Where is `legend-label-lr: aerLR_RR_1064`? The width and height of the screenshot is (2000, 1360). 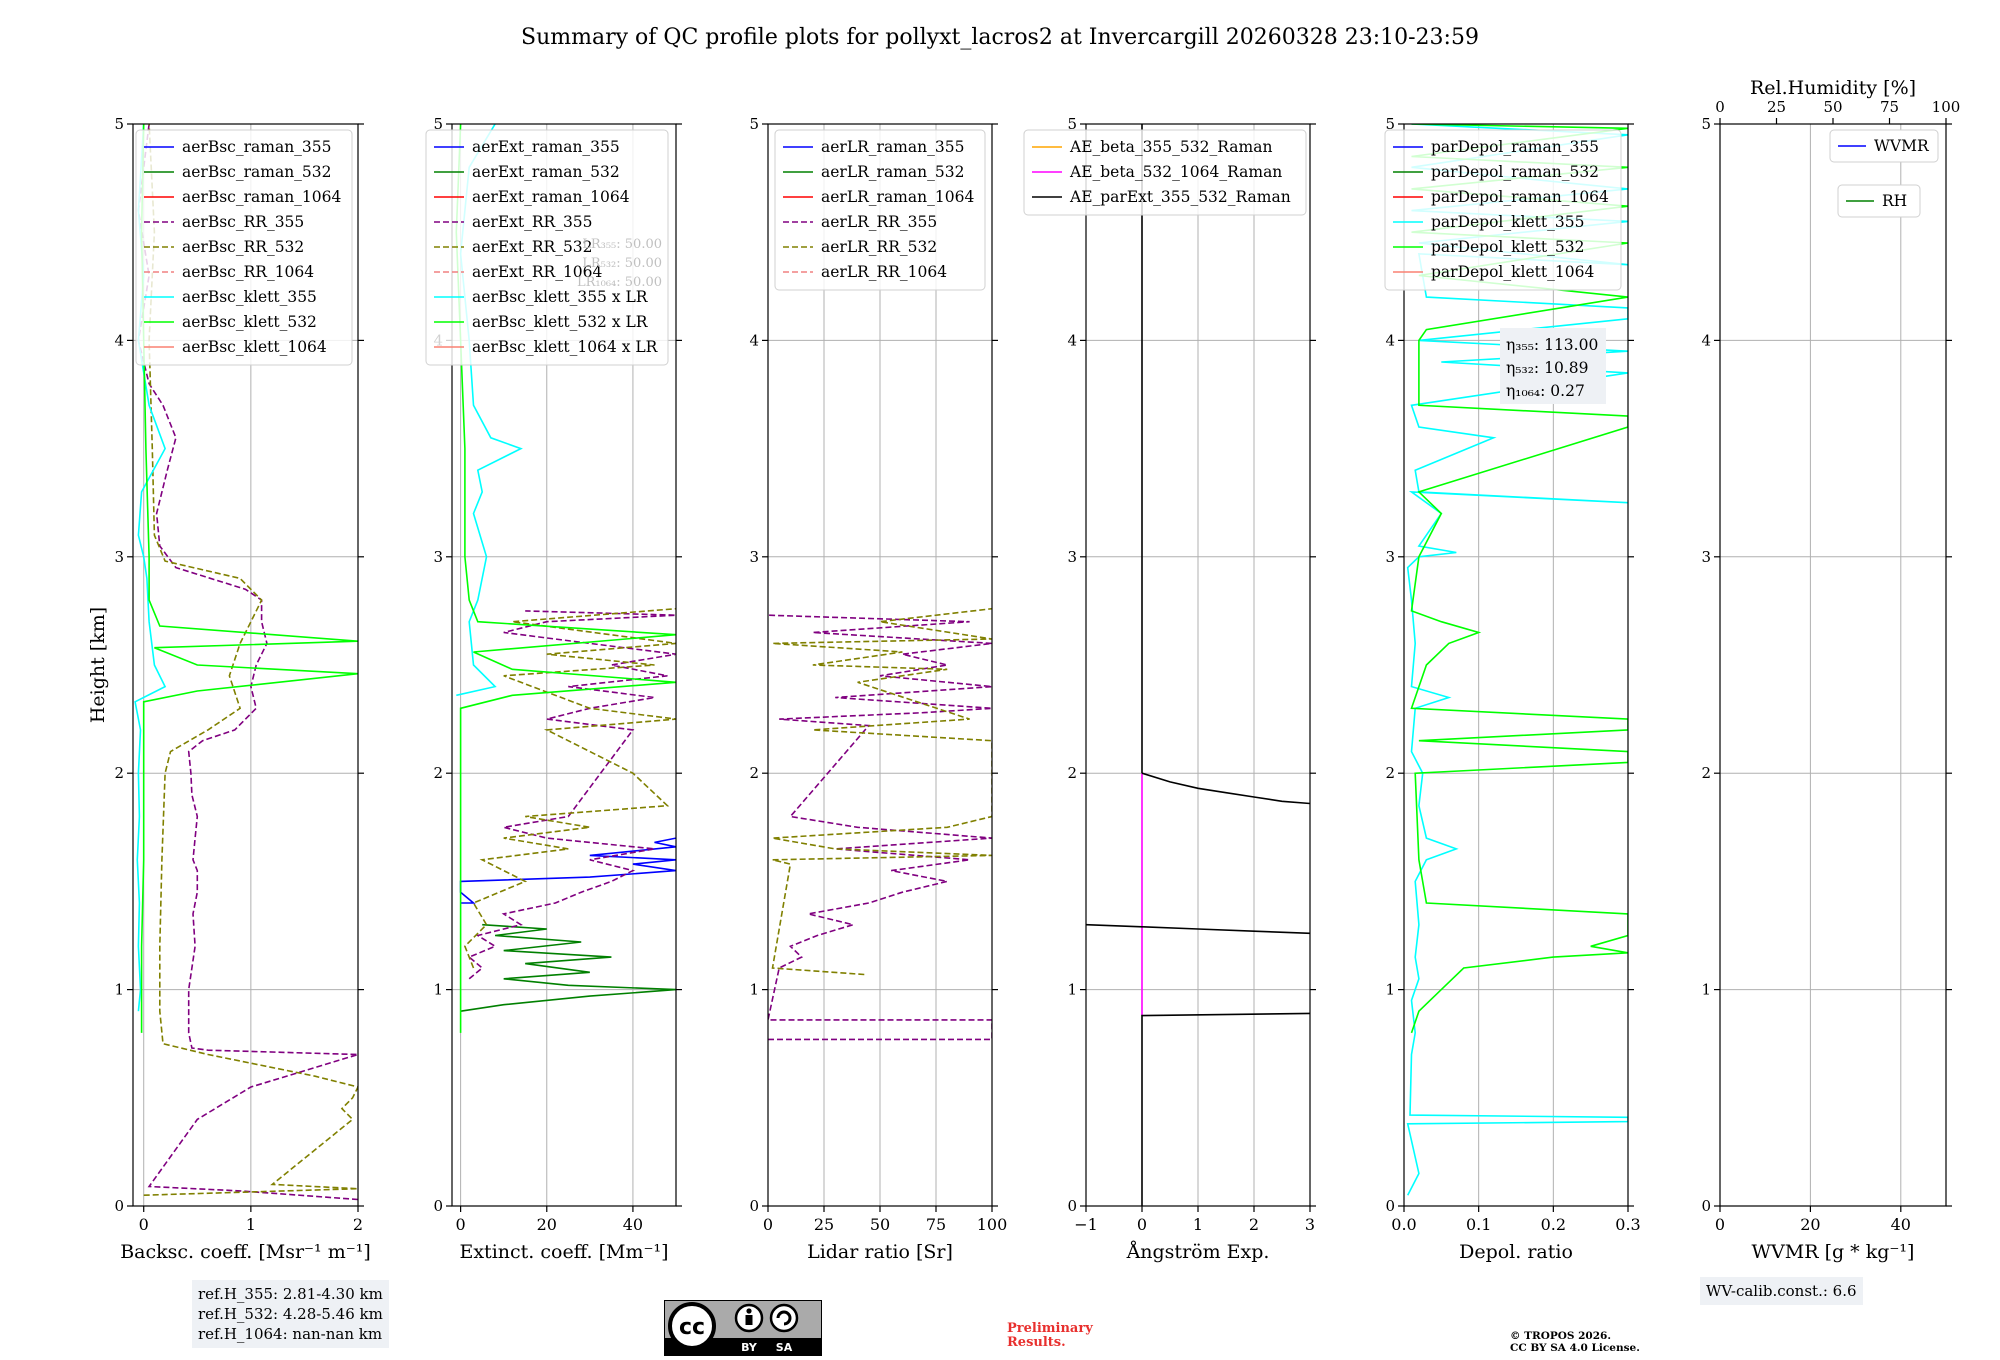 legend-label-lr: aerLR_RR_1064 is located at coordinates (884, 272).